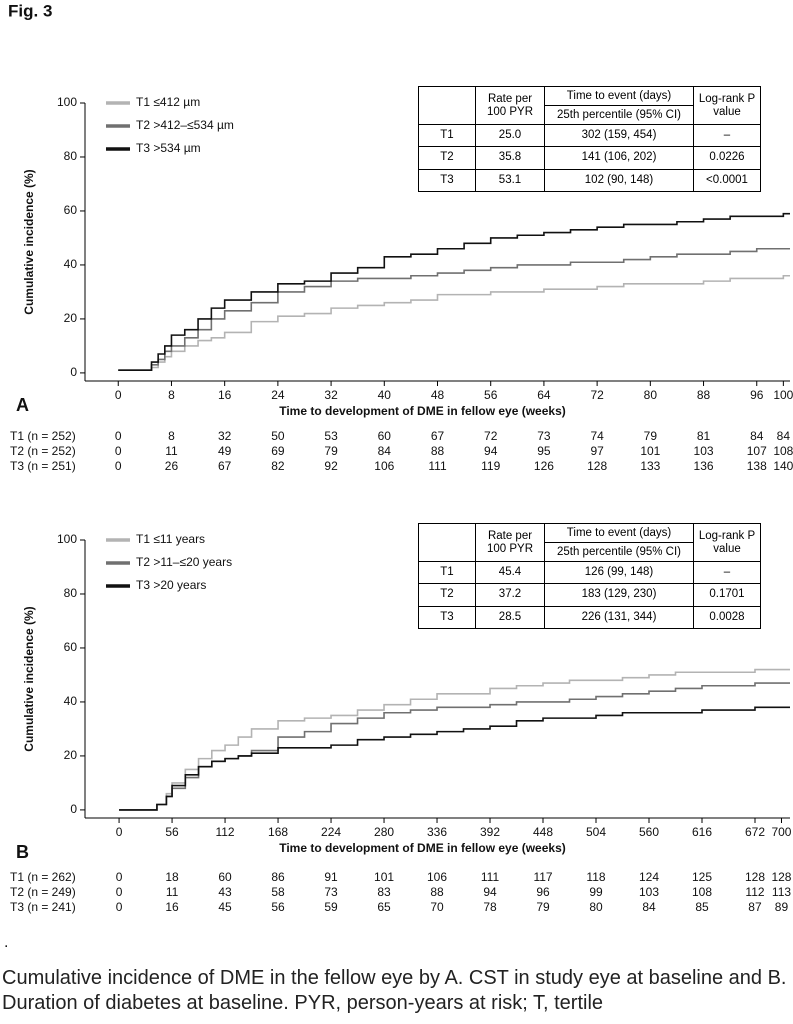 This screenshot has height=1024, width=793. Describe the element at coordinates (727, 135) in the screenshot. I see `table-cell: –` at that location.